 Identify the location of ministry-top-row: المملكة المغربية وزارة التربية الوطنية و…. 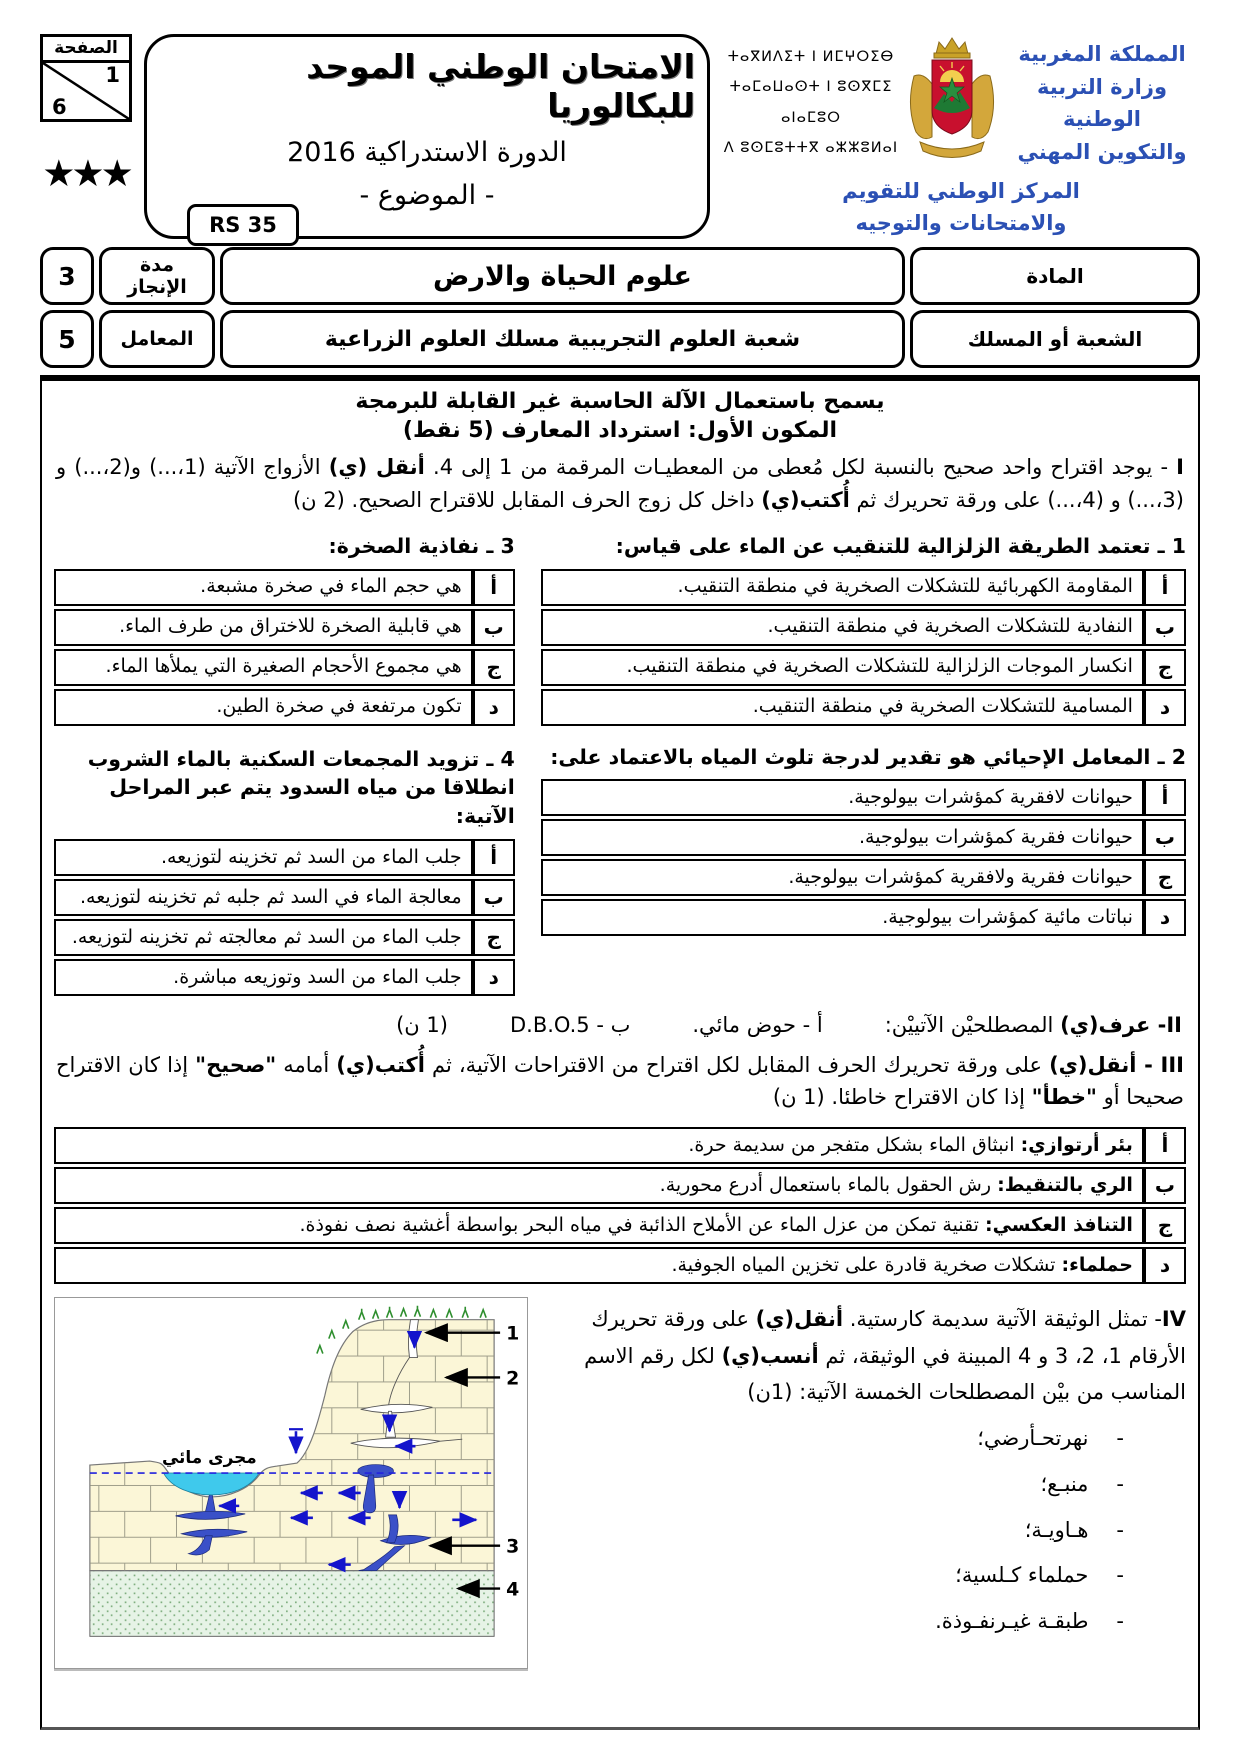
(961, 104).